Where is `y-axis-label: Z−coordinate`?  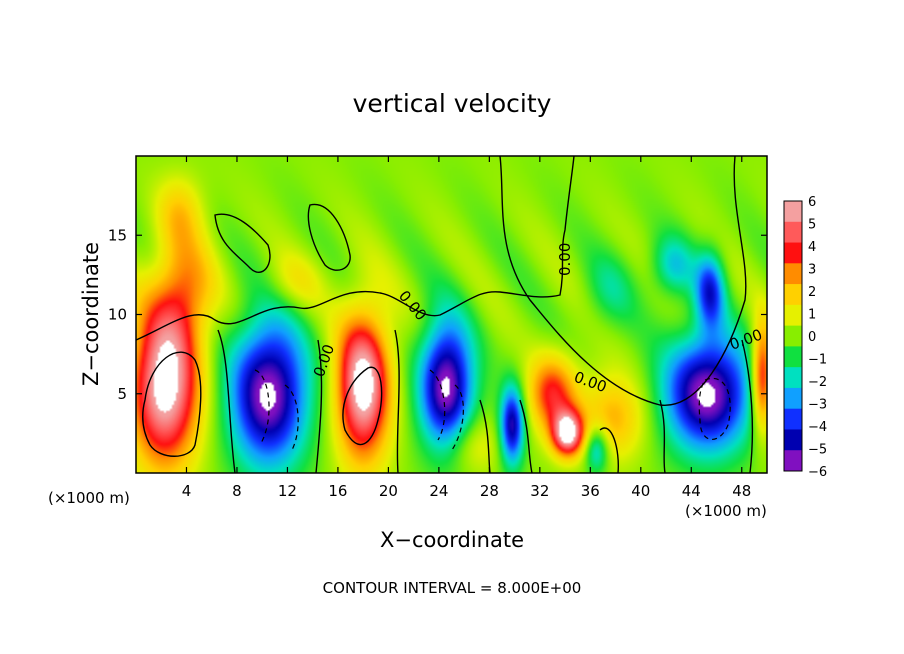 y-axis-label: Z−coordinate is located at coordinates (91, 314).